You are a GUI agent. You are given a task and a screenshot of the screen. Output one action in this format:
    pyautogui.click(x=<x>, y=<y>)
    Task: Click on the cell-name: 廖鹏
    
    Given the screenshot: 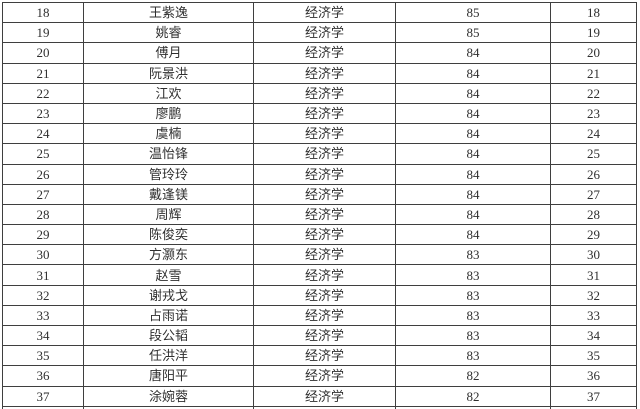 What is the action you would take?
    pyautogui.click(x=168, y=113)
    